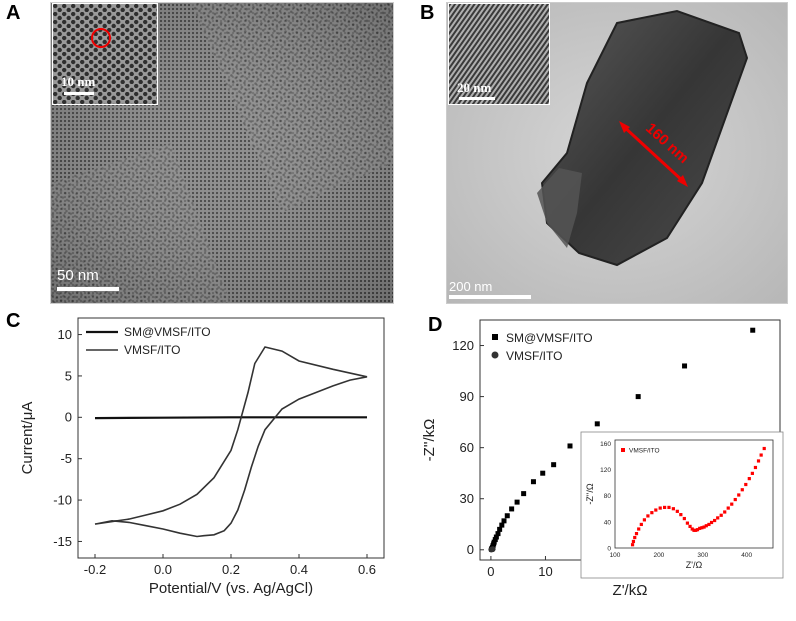  I want to click on eis-inset-y-axis-label: -Z''/Ω, so click(590, 493).